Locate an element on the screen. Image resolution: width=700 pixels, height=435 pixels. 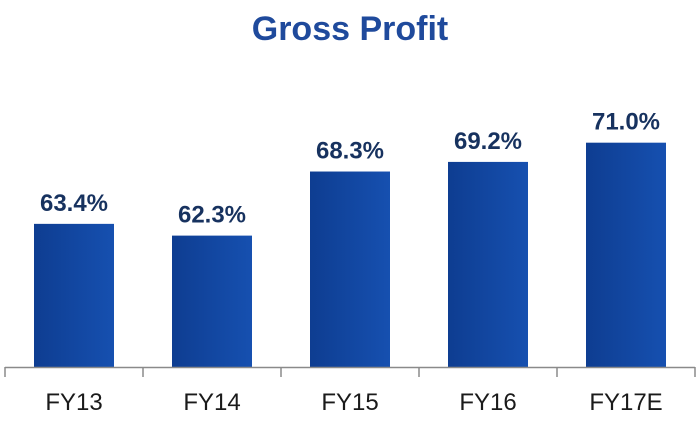
x-tick-label-fy15: FY15 is located at coordinates (349, 402).